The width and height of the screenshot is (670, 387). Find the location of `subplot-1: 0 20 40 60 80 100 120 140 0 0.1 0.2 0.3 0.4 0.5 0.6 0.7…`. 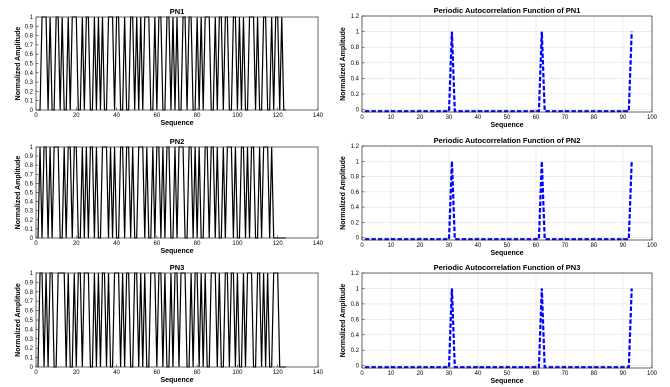

subplot-1: 0 20 40 60 80 100 120 140 0 0.1 0.2 0.3 0.4 0.5 0.6 0.7… is located at coordinates (169, 67).